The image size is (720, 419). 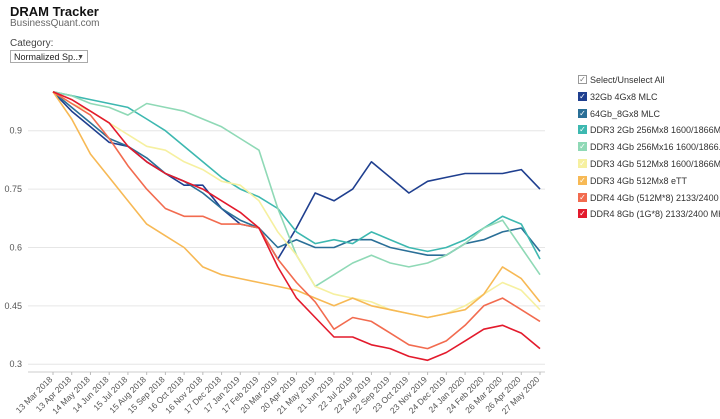 What do you see at coordinates (13, 306) in the screenshot?
I see `y-tick-label: 0.45` at bounding box center [13, 306].